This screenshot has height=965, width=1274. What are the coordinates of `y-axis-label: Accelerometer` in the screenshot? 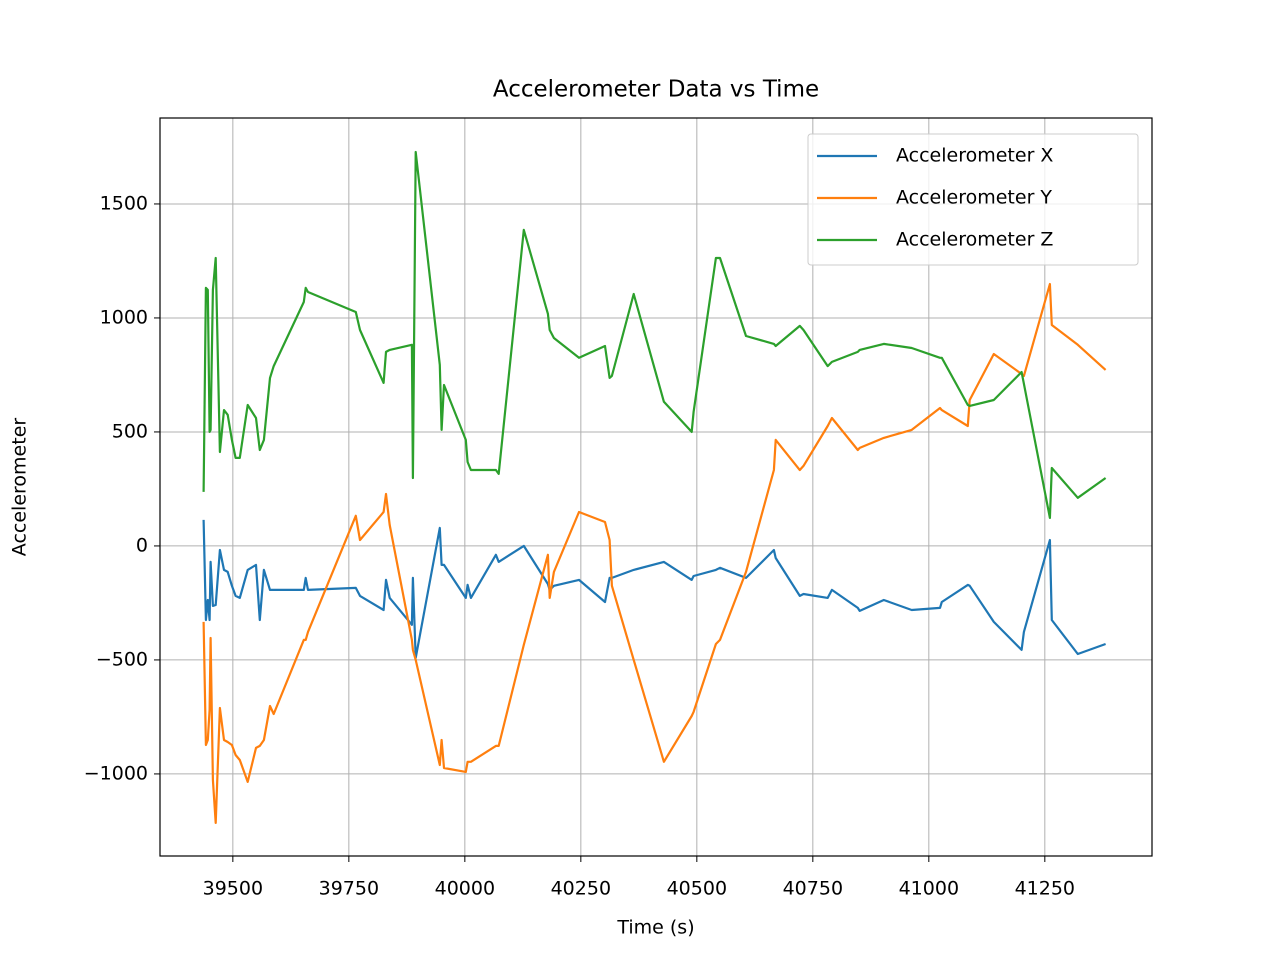 It's located at (20, 487).